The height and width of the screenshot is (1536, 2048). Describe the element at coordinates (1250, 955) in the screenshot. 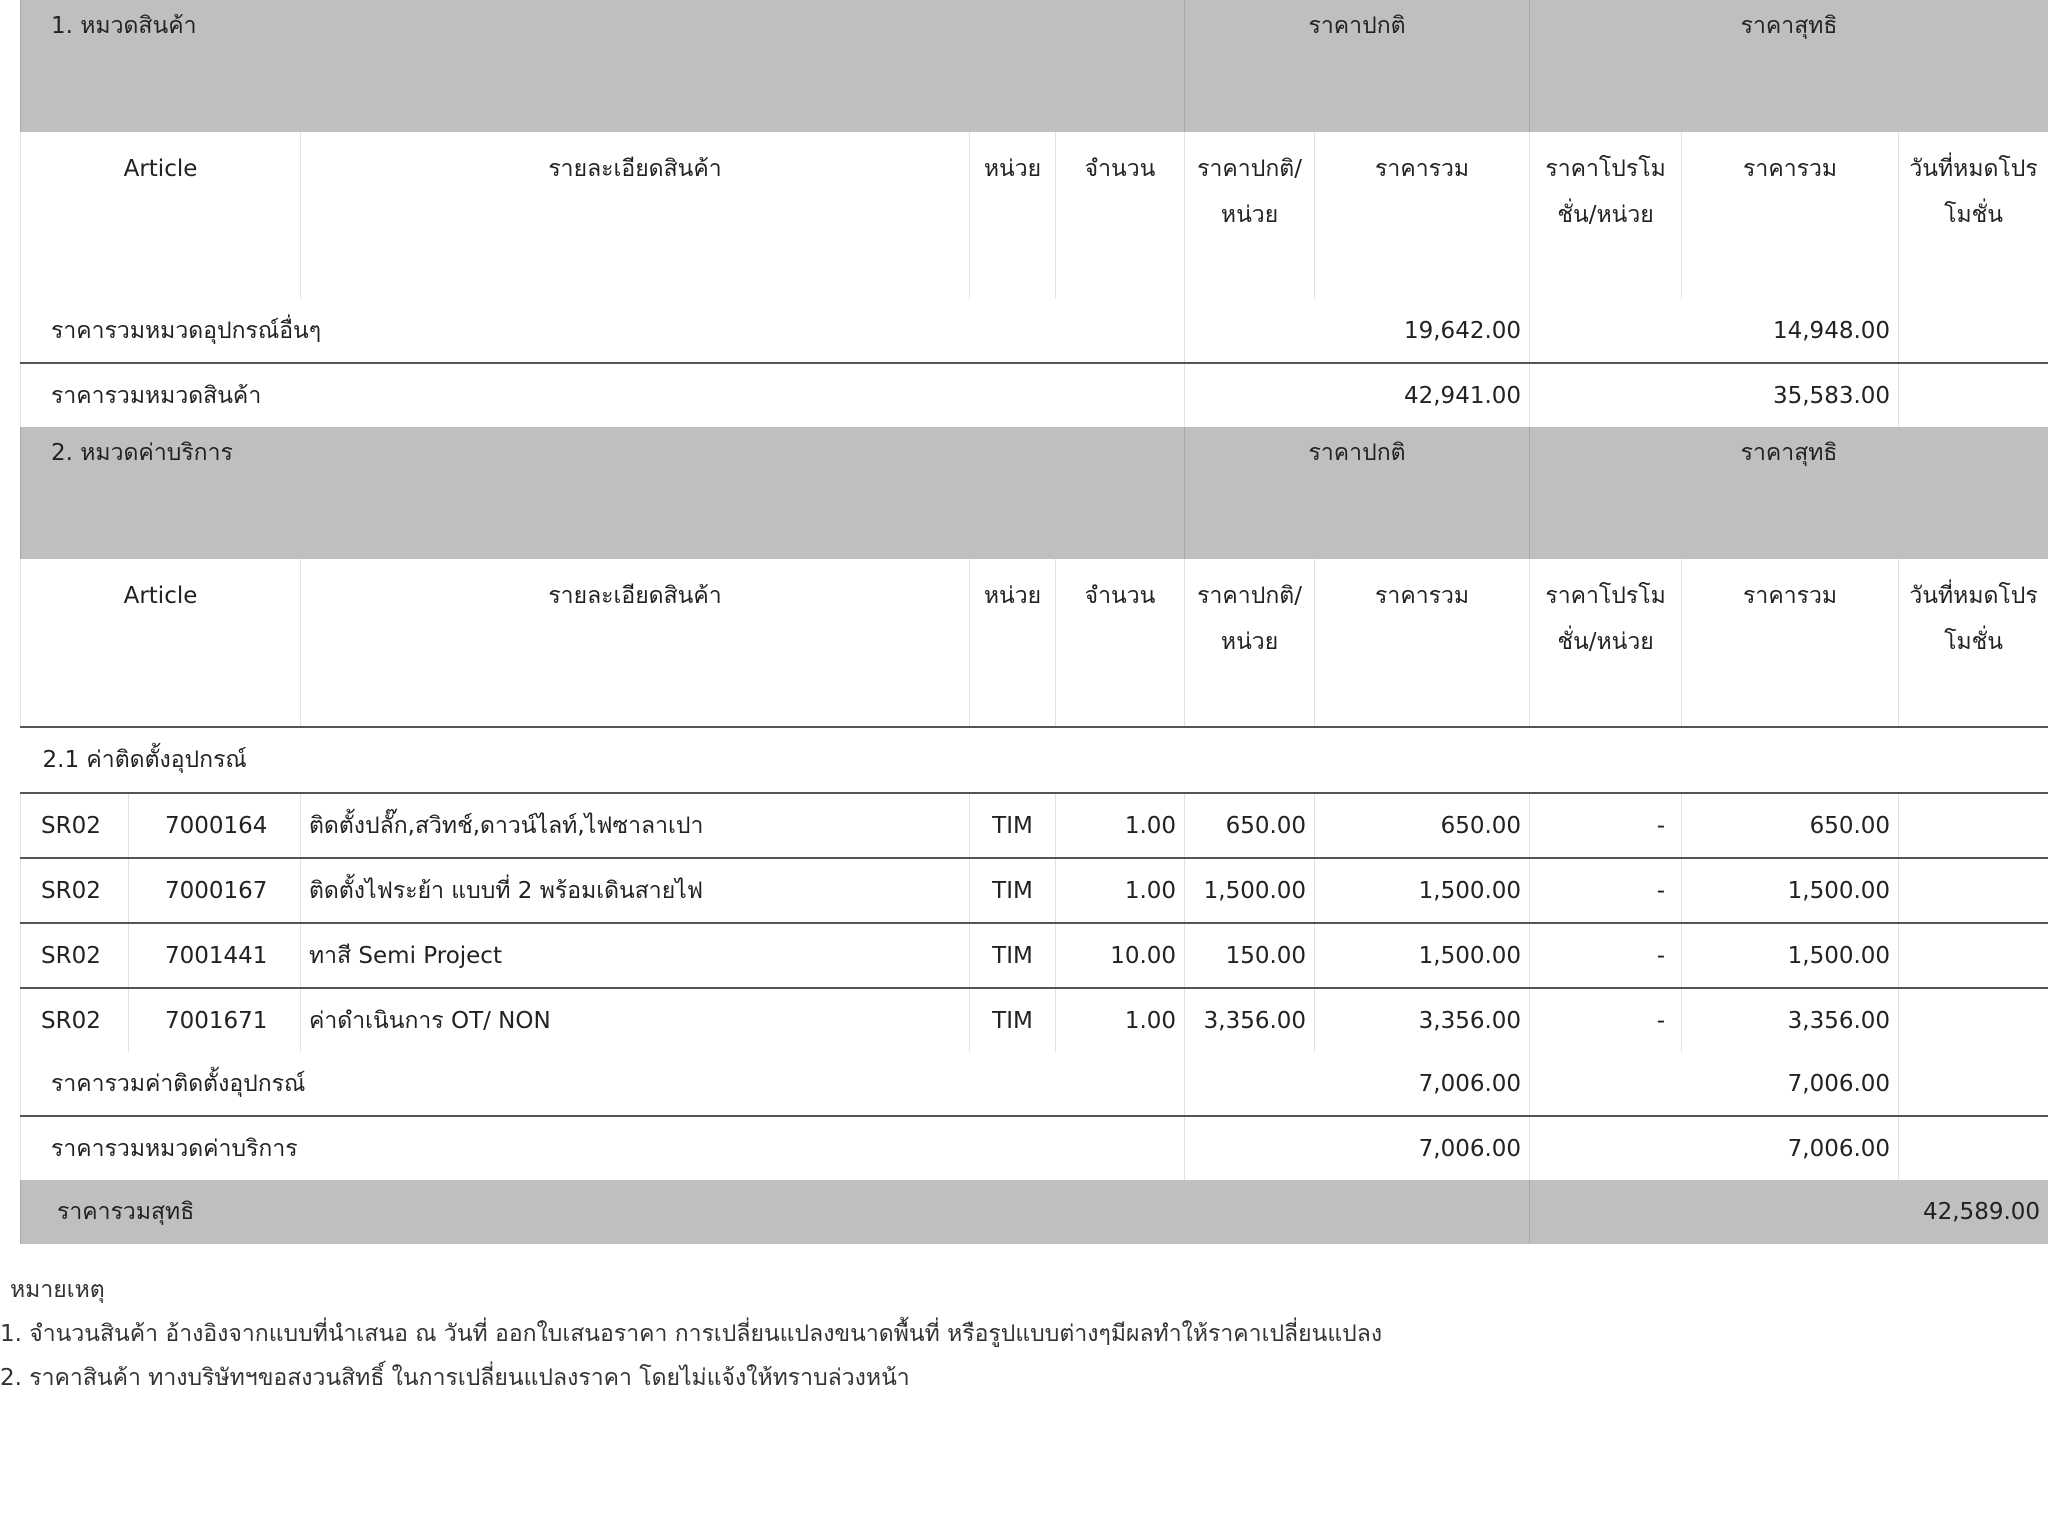

I see `item-unit-price: 150.00` at that location.